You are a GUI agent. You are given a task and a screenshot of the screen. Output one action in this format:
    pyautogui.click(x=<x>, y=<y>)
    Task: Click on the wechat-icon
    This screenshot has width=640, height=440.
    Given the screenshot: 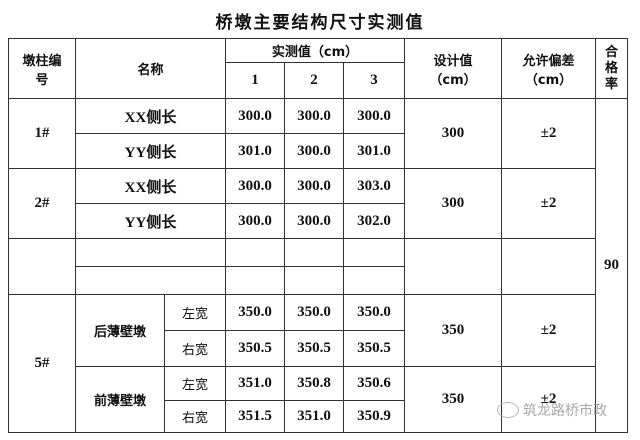 What is the action you would take?
    pyautogui.click(x=508, y=410)
    